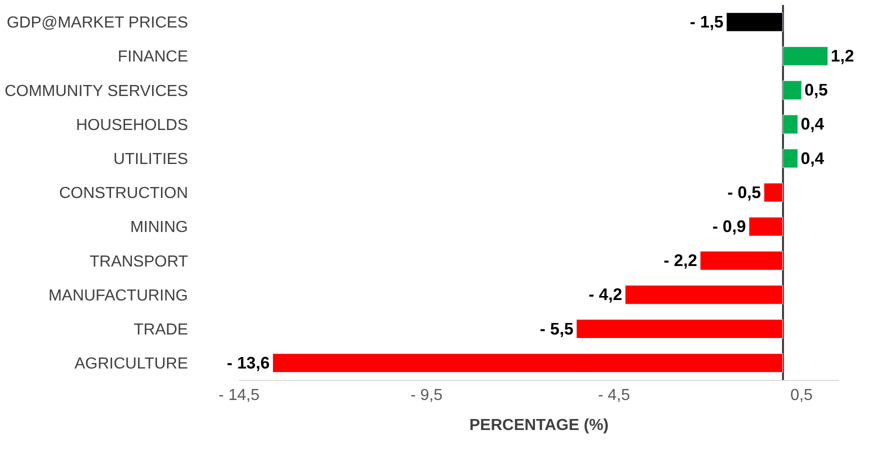  What do you see at coordinates (816, 90) in the screenshot?
I see `data-label: 0,5` at bounding box center [816, 90].